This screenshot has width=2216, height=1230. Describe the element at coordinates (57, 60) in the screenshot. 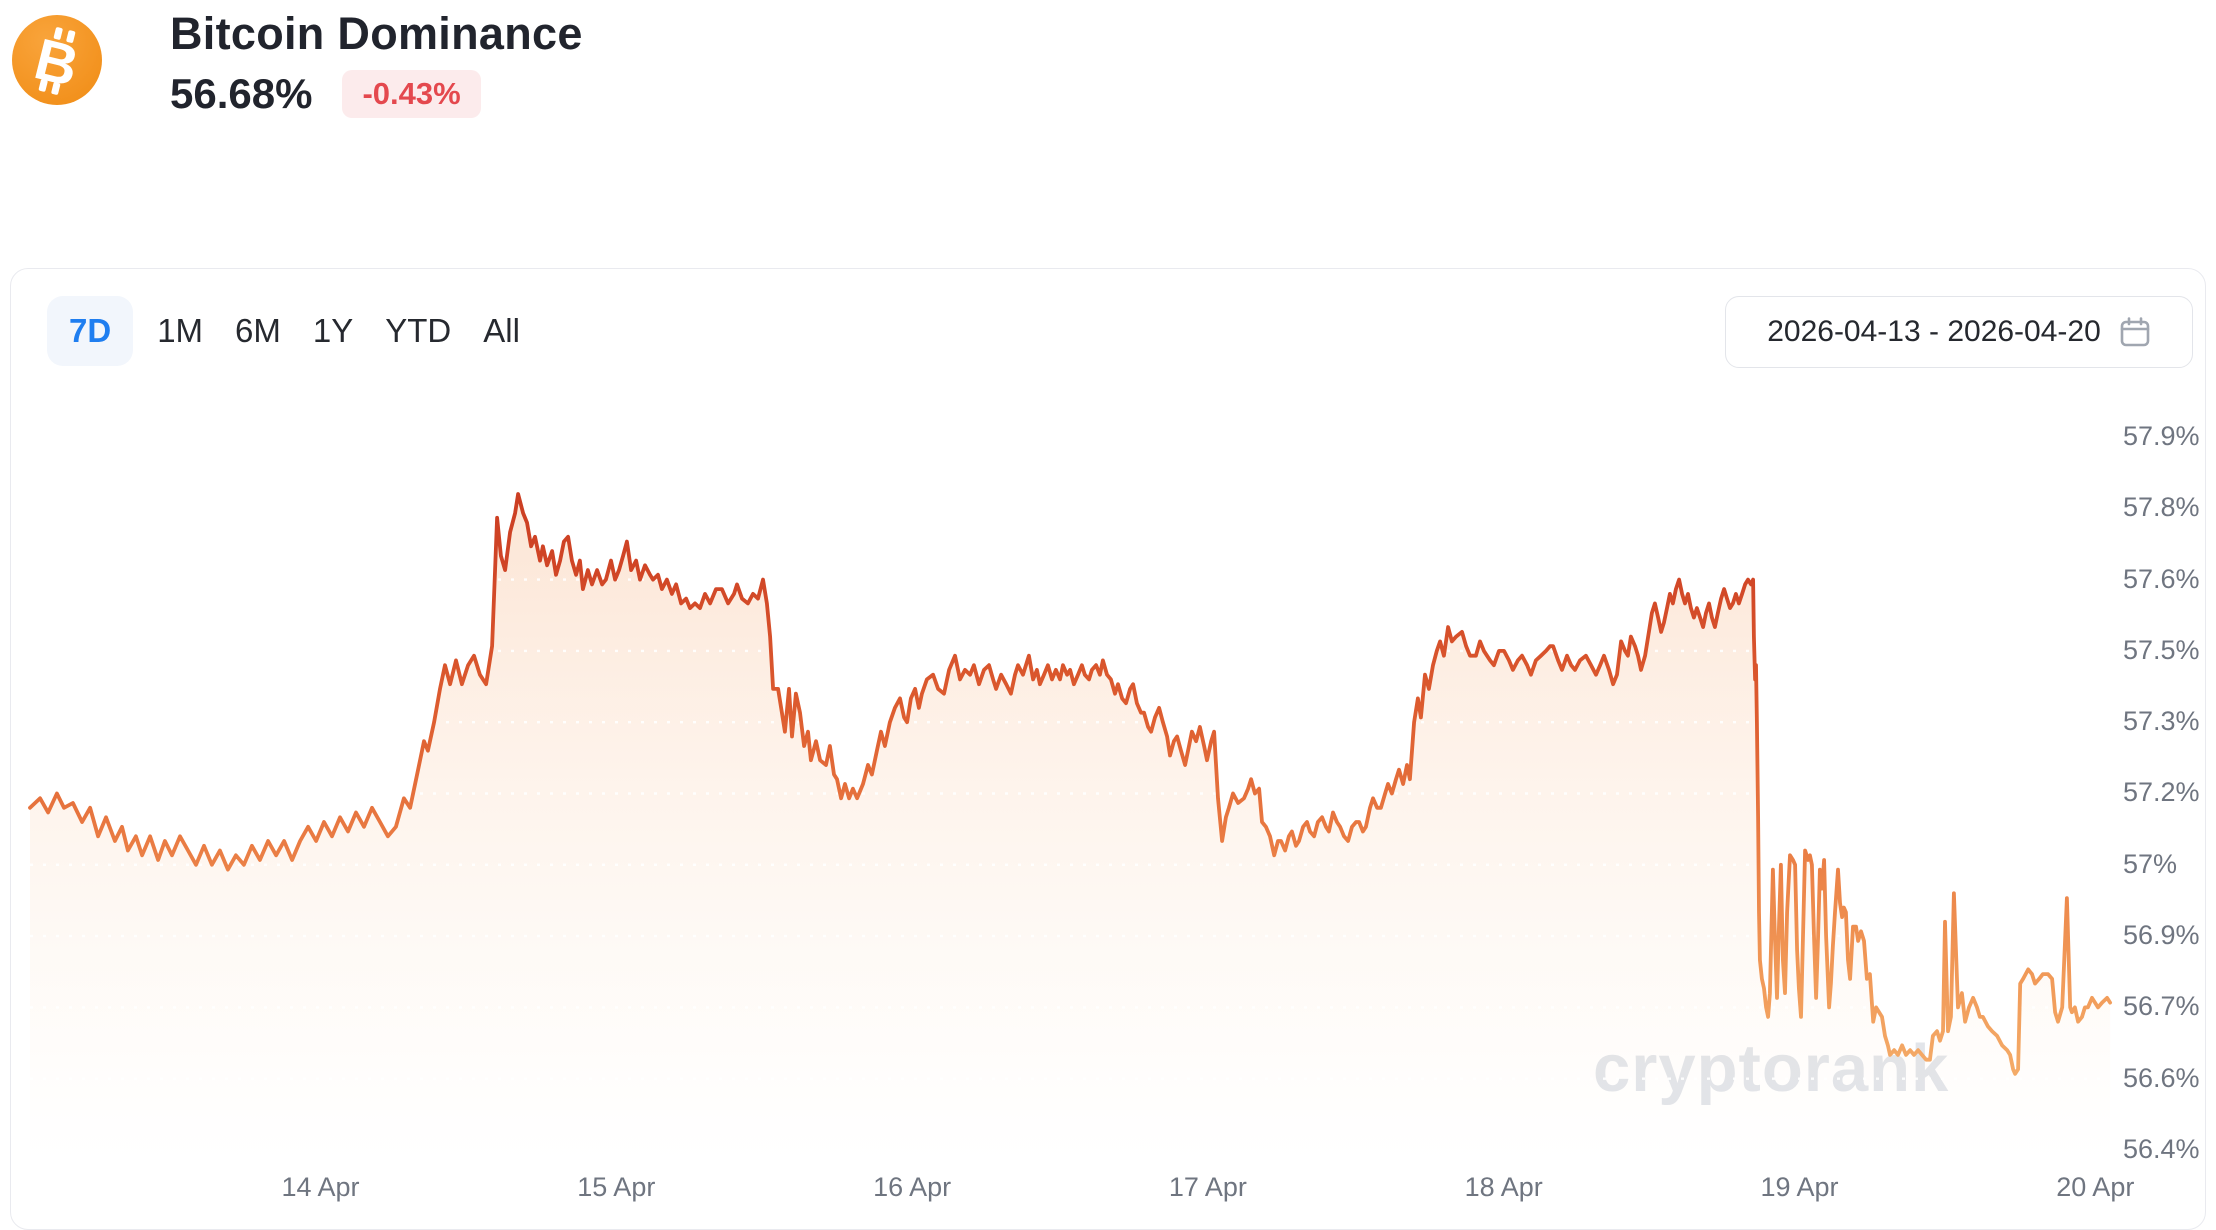

I see `bitcoin-icon: B` at that location.